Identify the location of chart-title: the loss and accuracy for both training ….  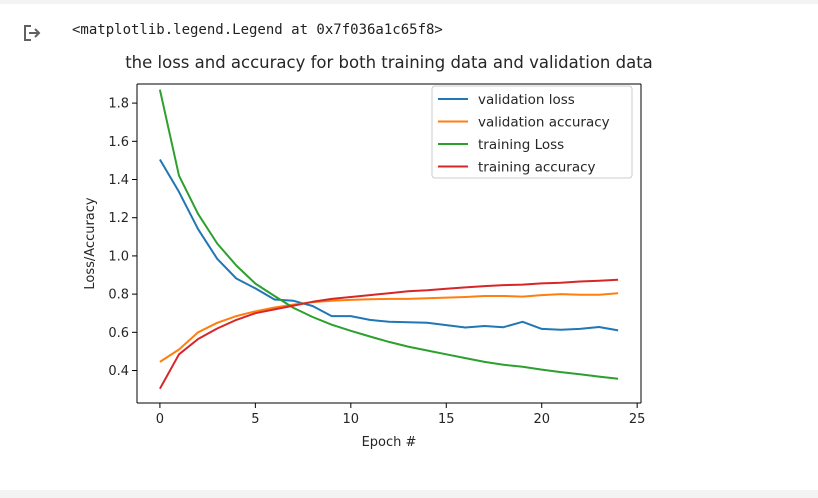
(389, 62).